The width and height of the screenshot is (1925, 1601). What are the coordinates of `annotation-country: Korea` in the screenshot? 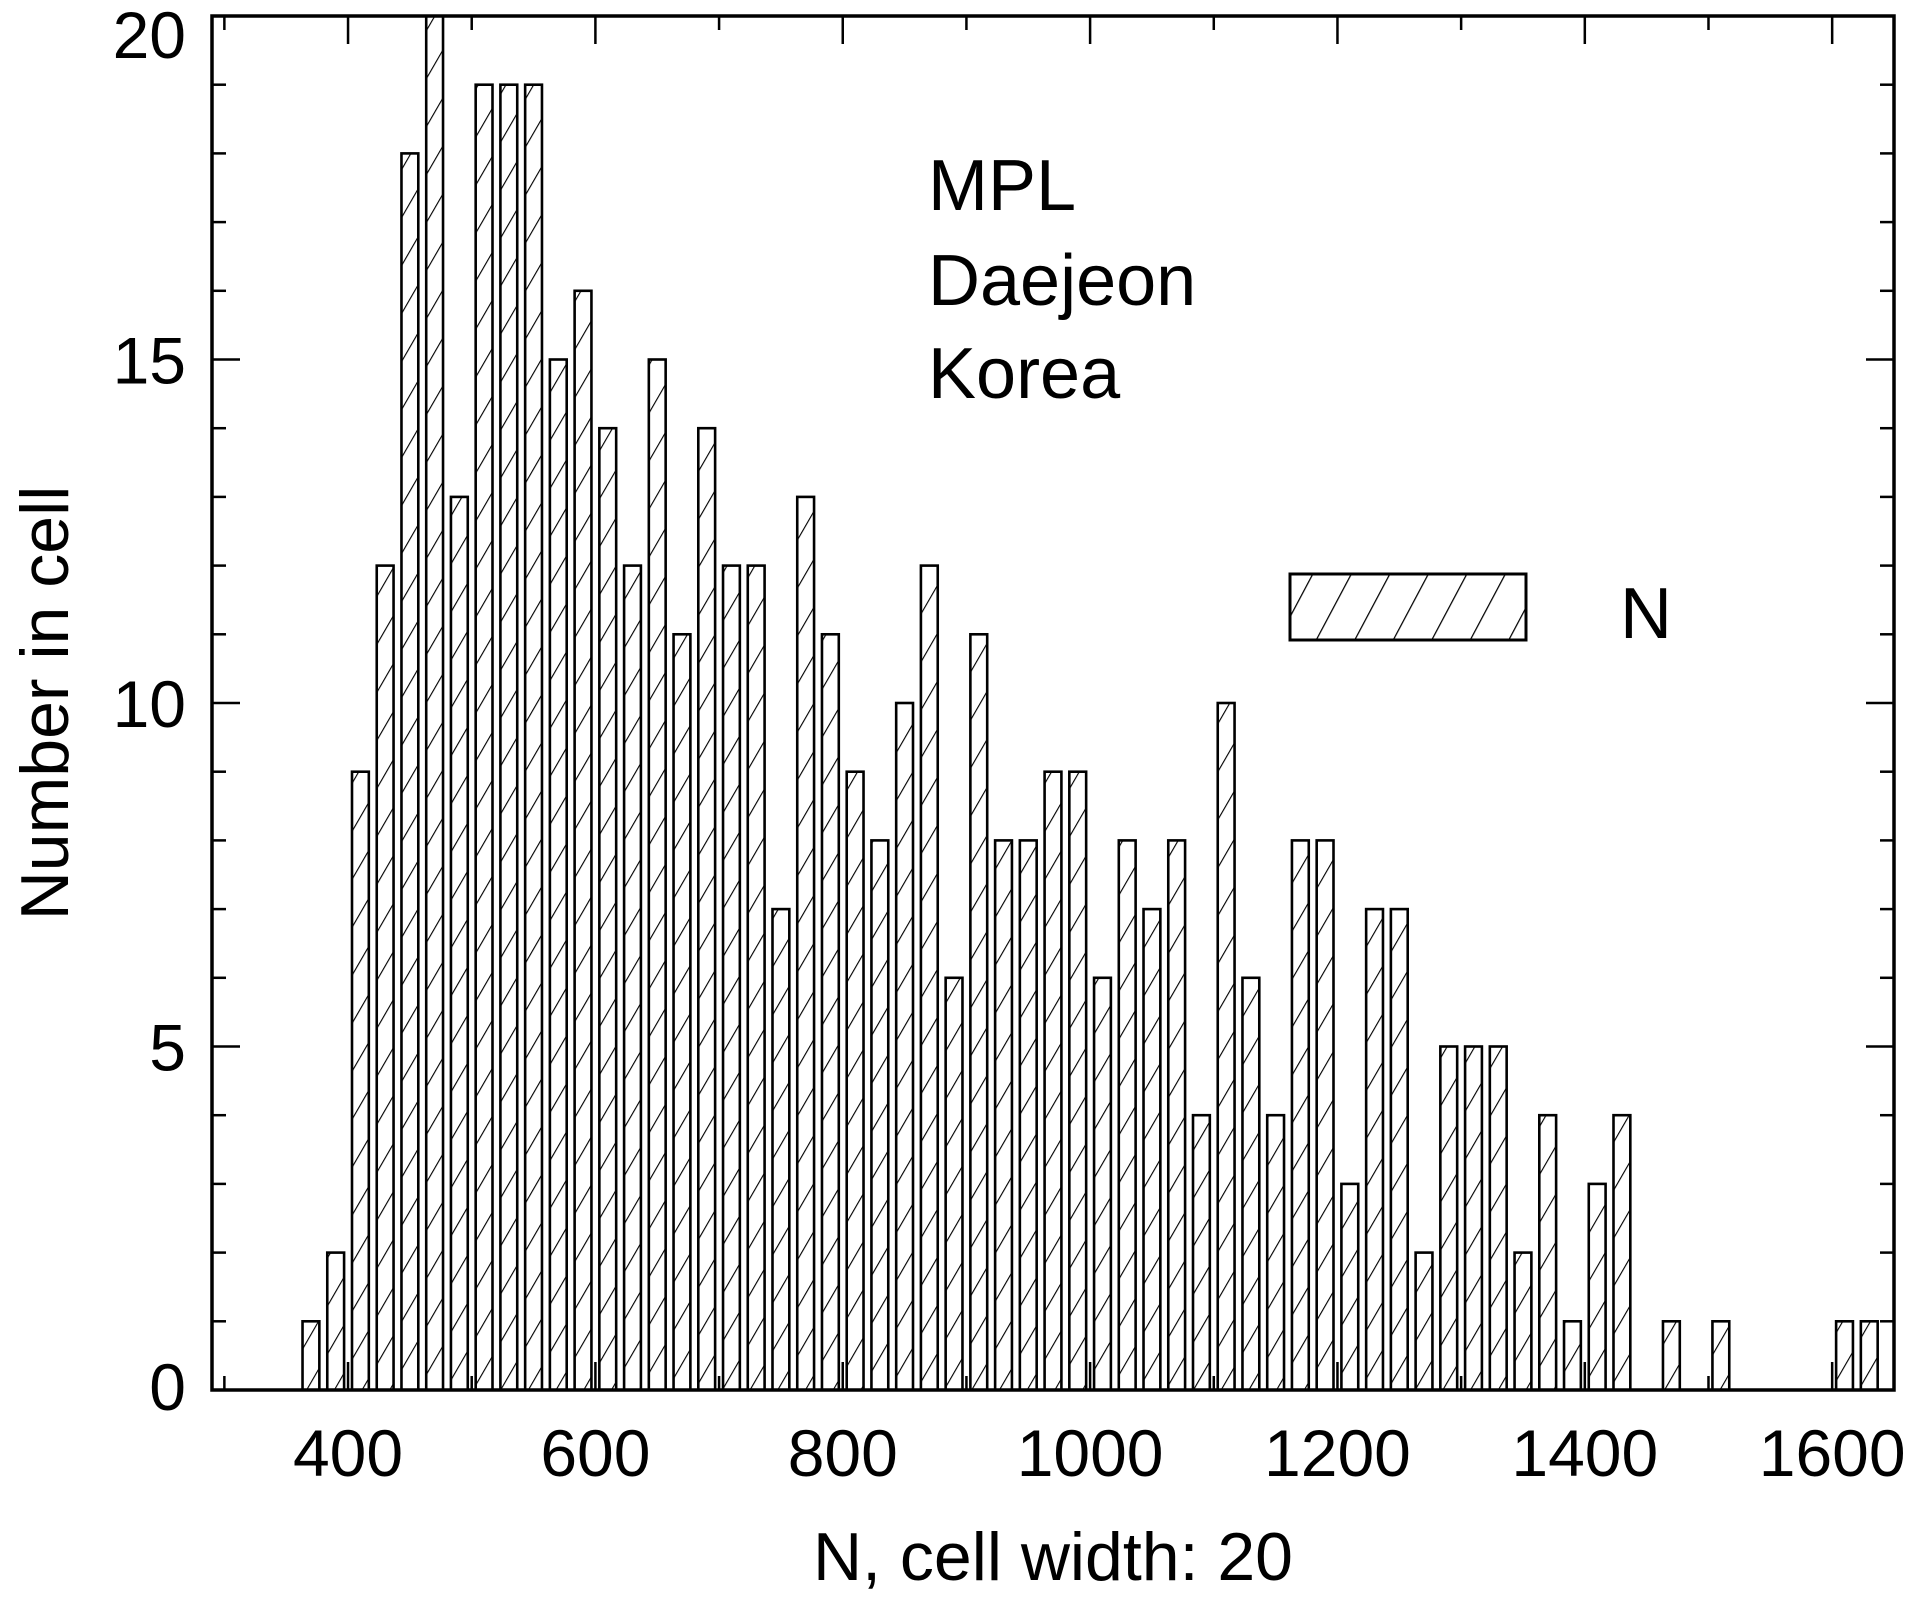 It's located at (1024, 374).